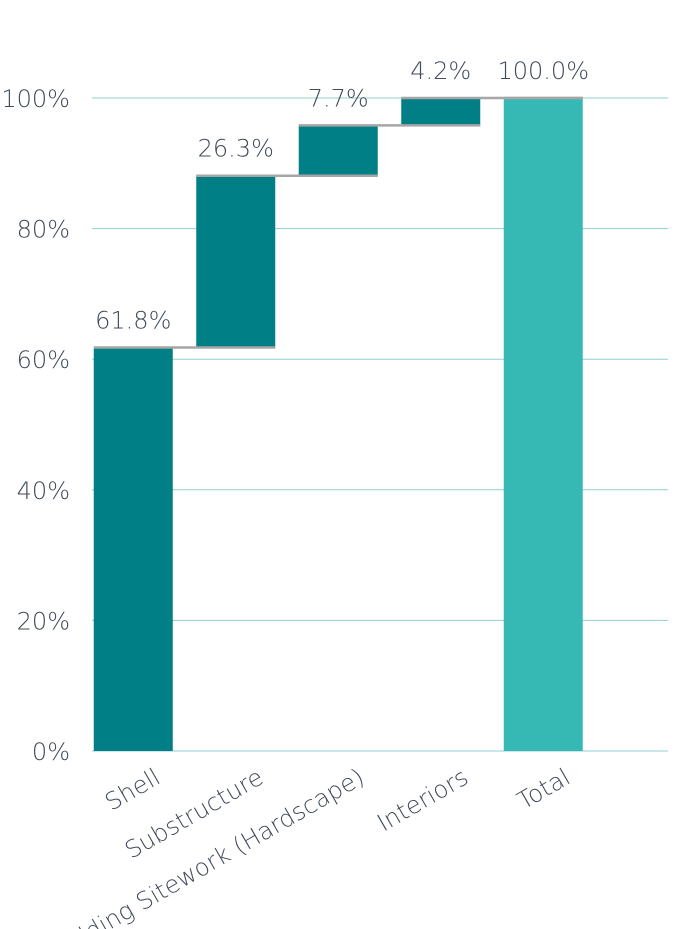 Image resolution: width=682 pixels, height=929 pixels. I want to click on data-label: 100.0%, so click(543, 71).